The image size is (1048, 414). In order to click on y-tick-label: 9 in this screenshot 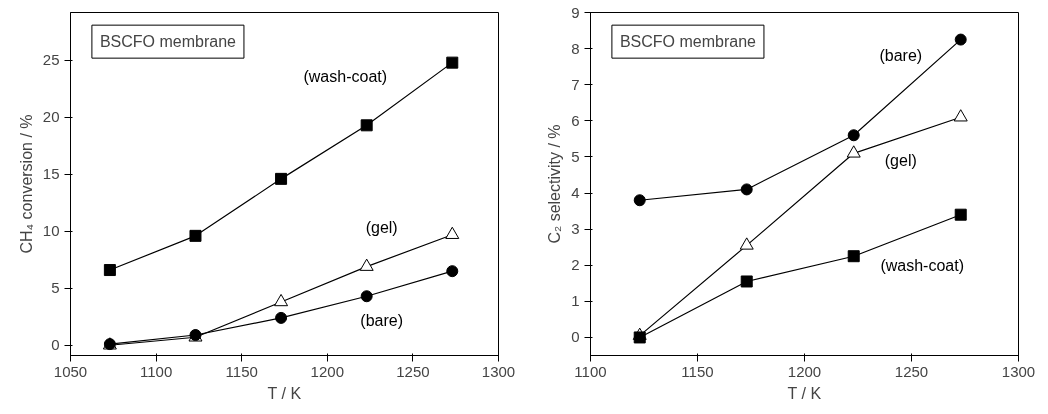, I will do `click(575, 12)`.